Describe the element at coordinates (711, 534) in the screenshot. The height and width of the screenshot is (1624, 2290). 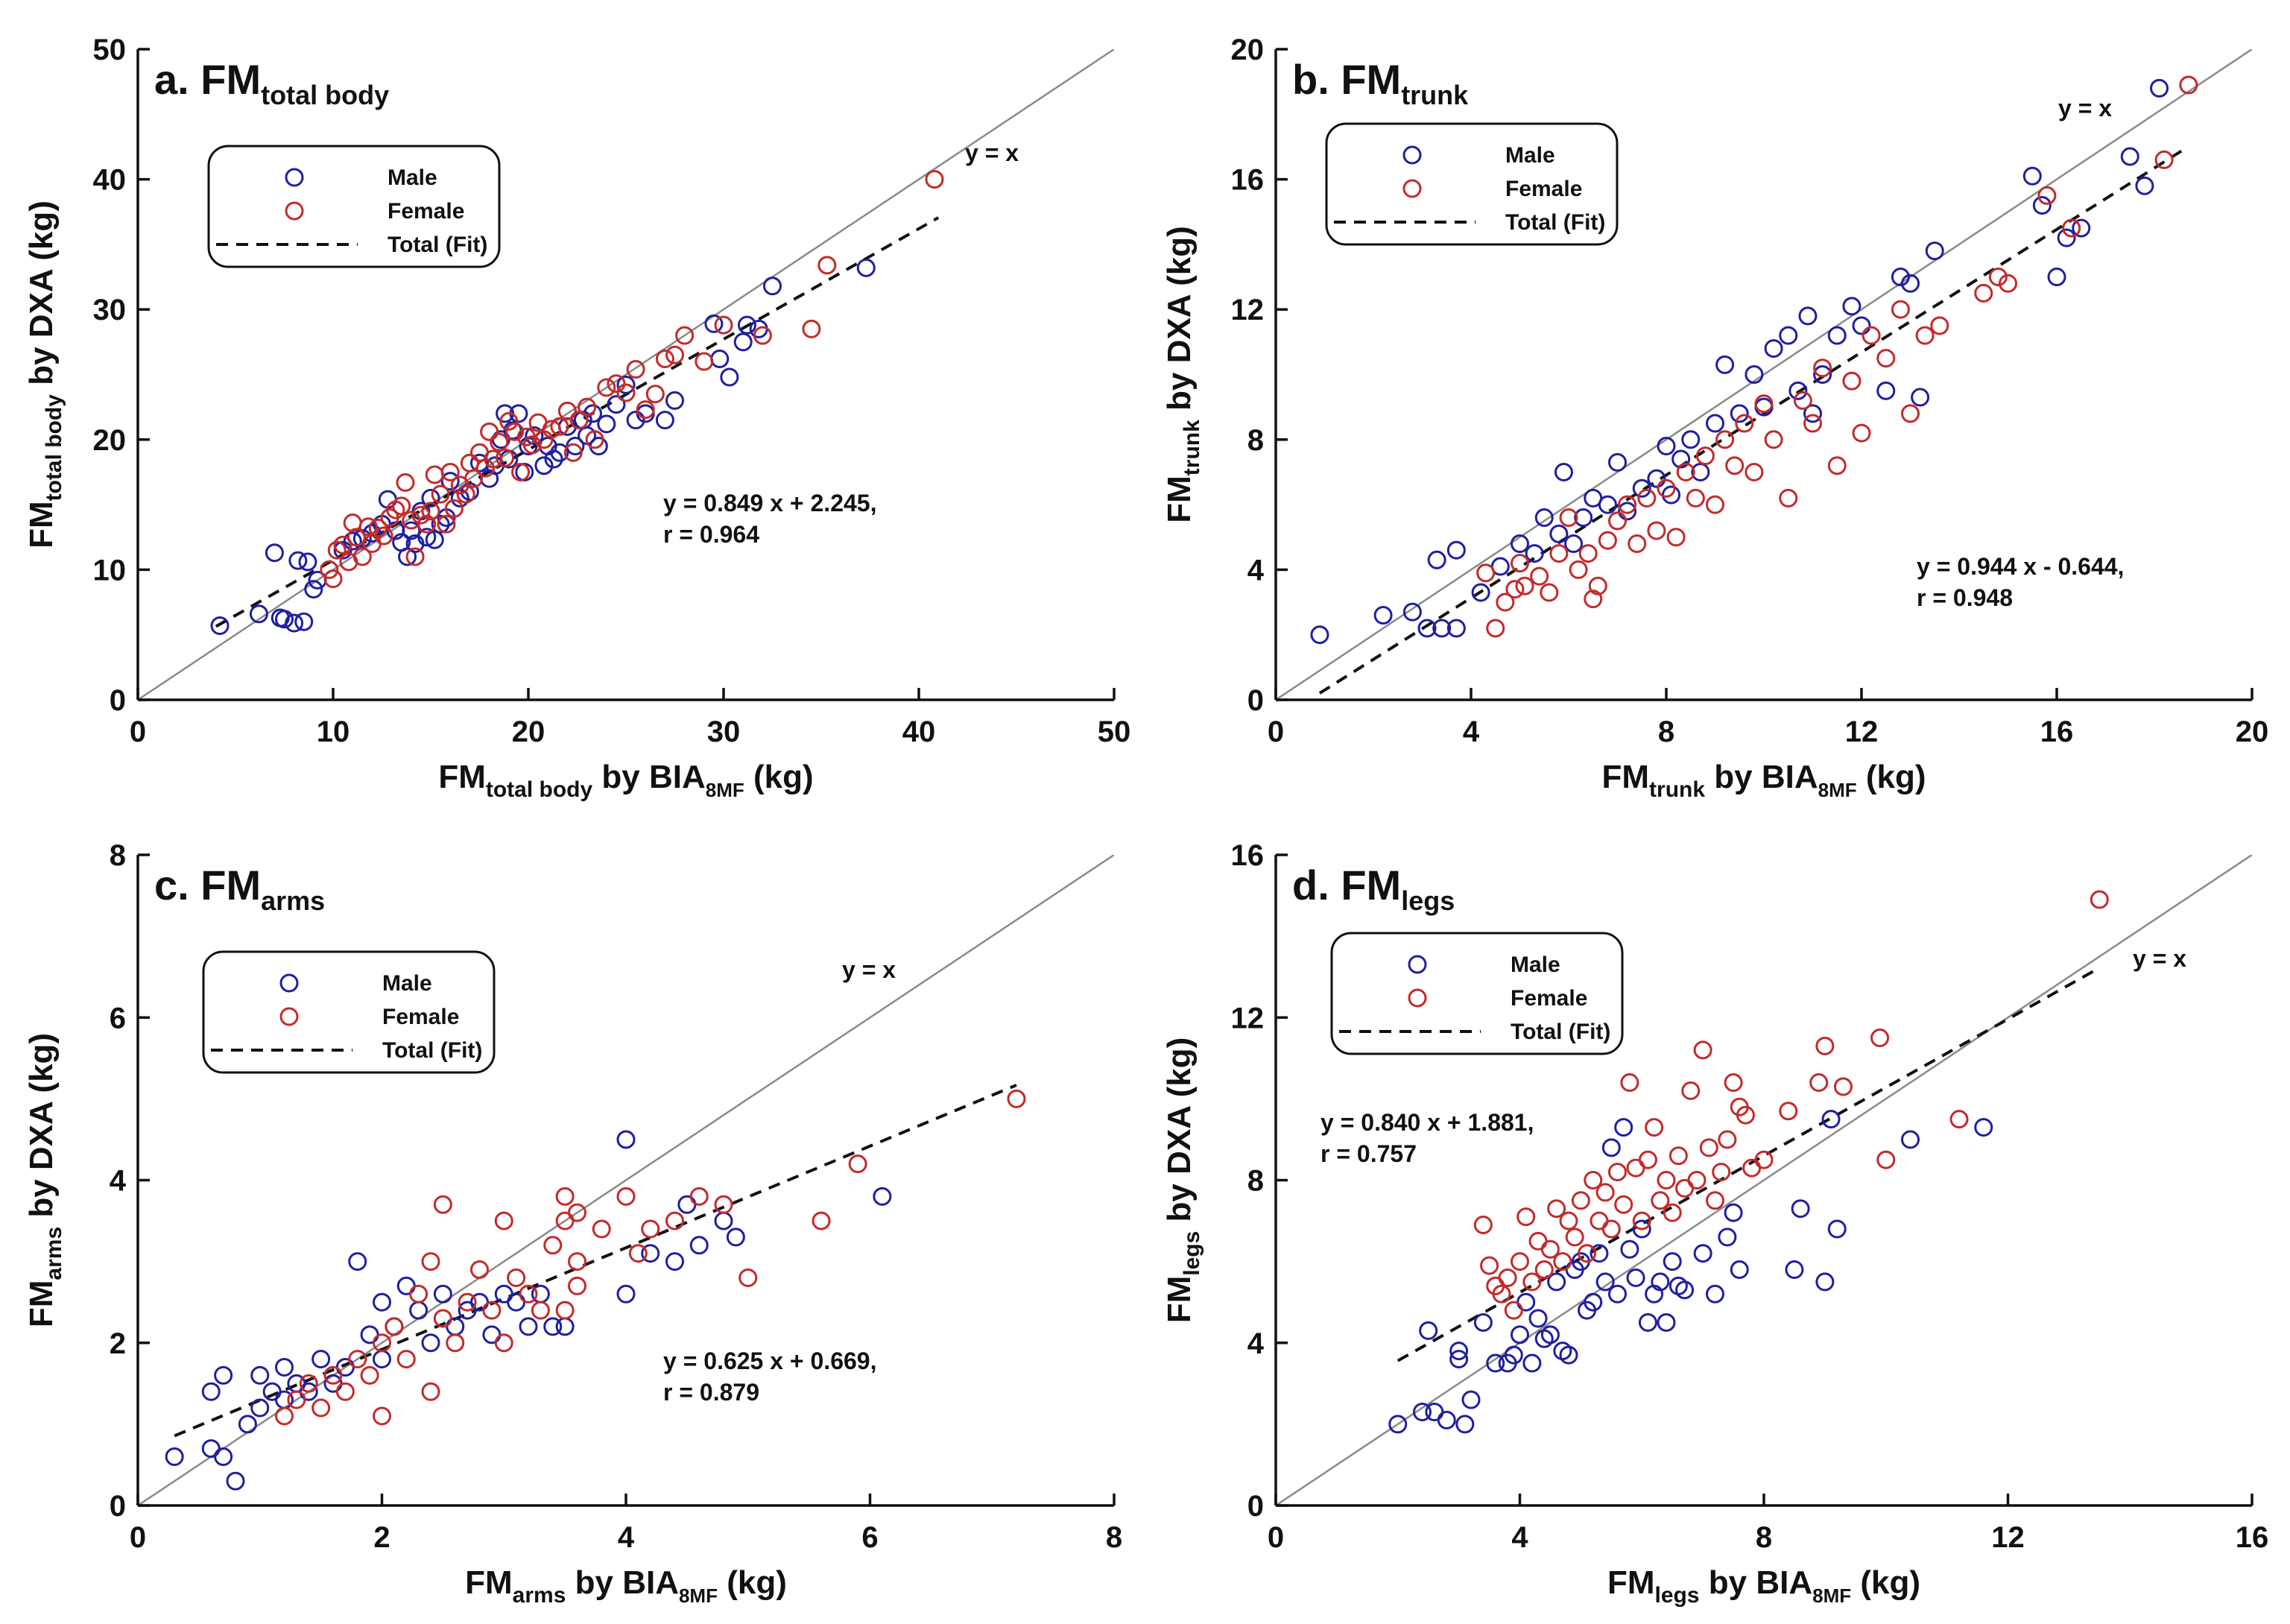
I see `fit-correlation: r = 0.964` at that location.